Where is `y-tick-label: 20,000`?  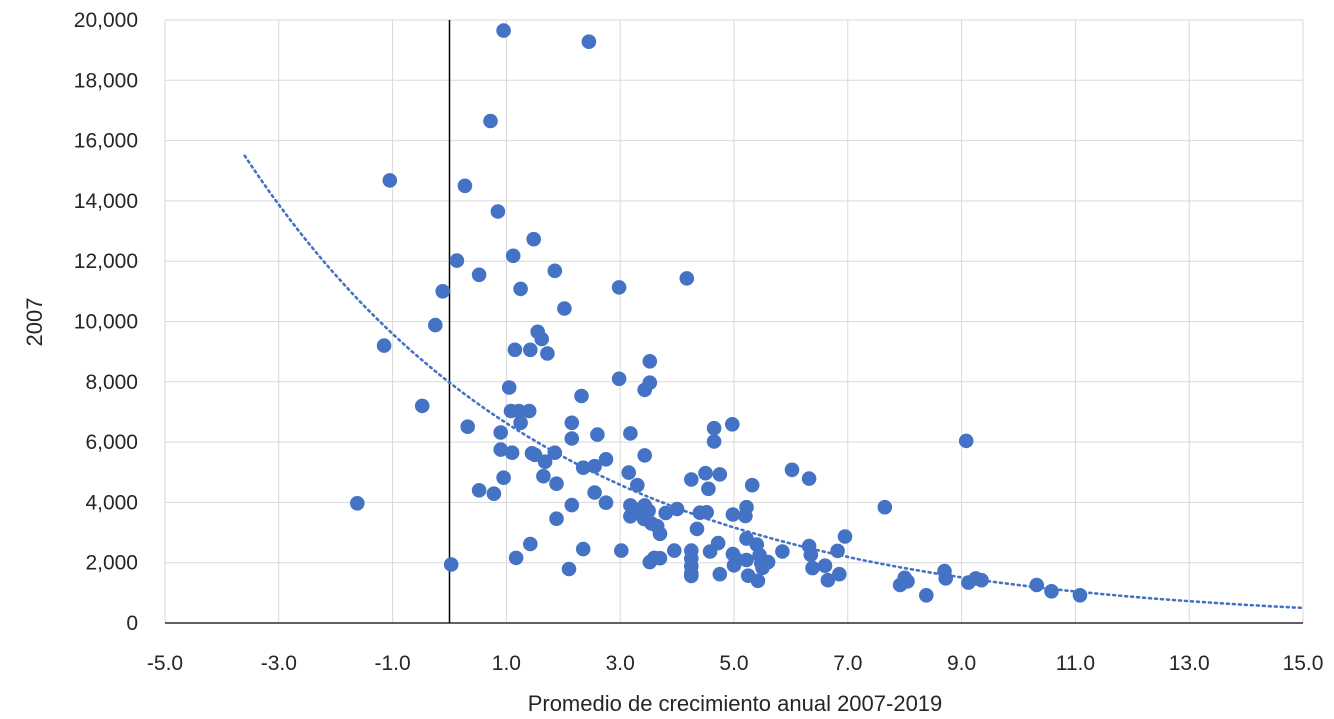 y-tick-label: 20,000 is located at coordinates (106, 20).